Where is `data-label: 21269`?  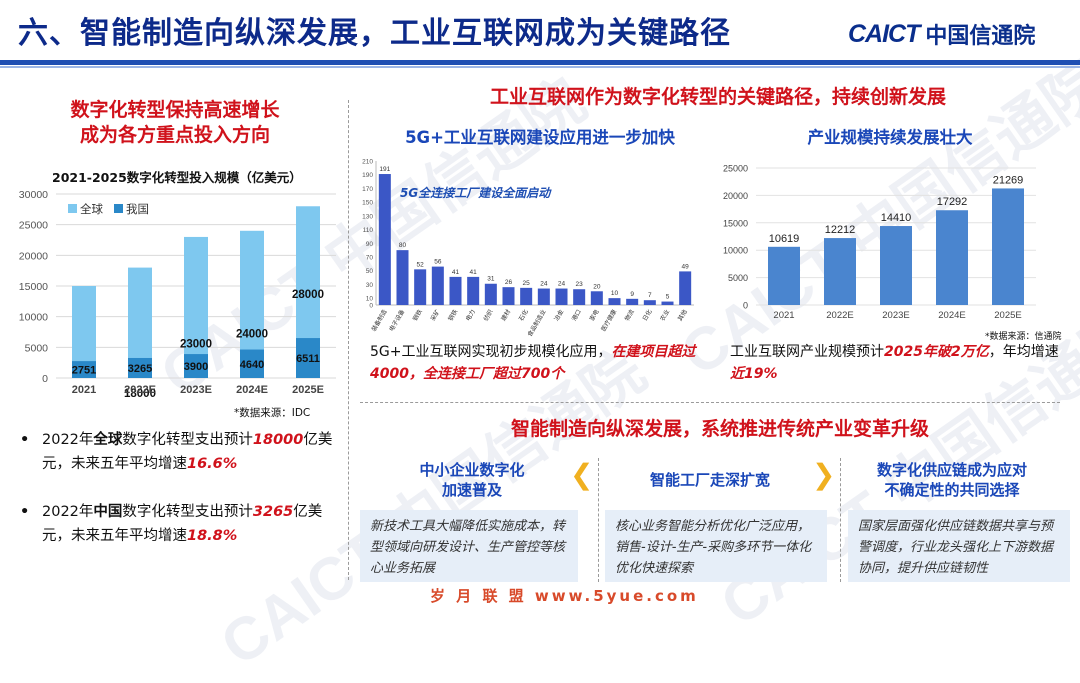 data-label: 21269 is located at coordinates (1008, 180).